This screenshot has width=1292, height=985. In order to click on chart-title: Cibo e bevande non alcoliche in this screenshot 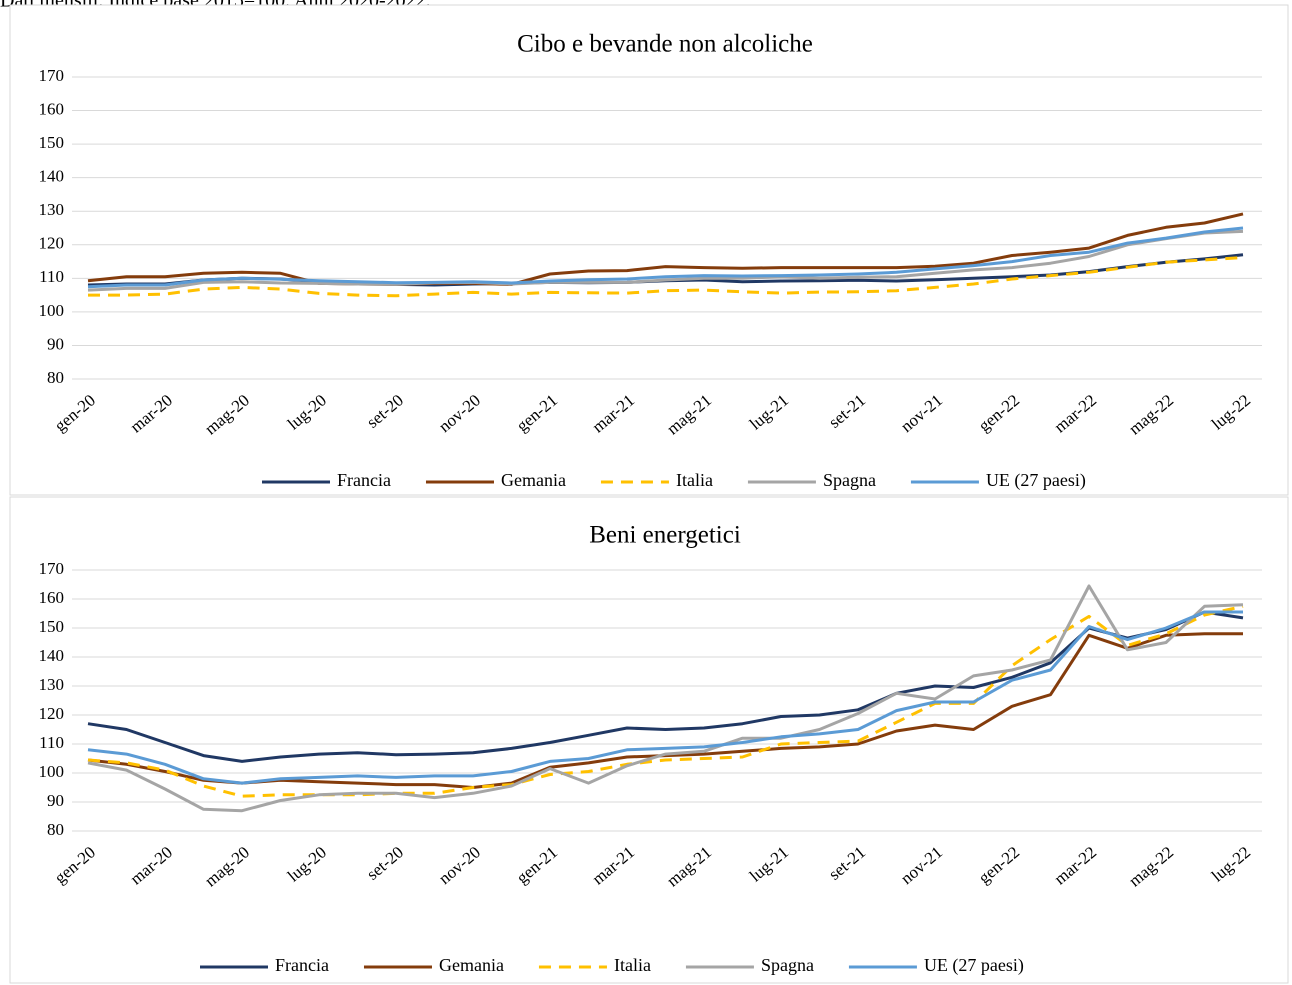, I will do `click(665, 44)`.